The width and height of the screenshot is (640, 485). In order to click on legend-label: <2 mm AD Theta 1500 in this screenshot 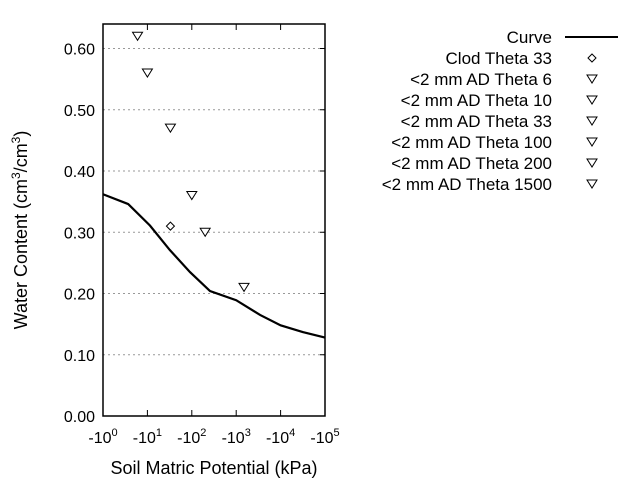, I will do `click(467, 184)`.